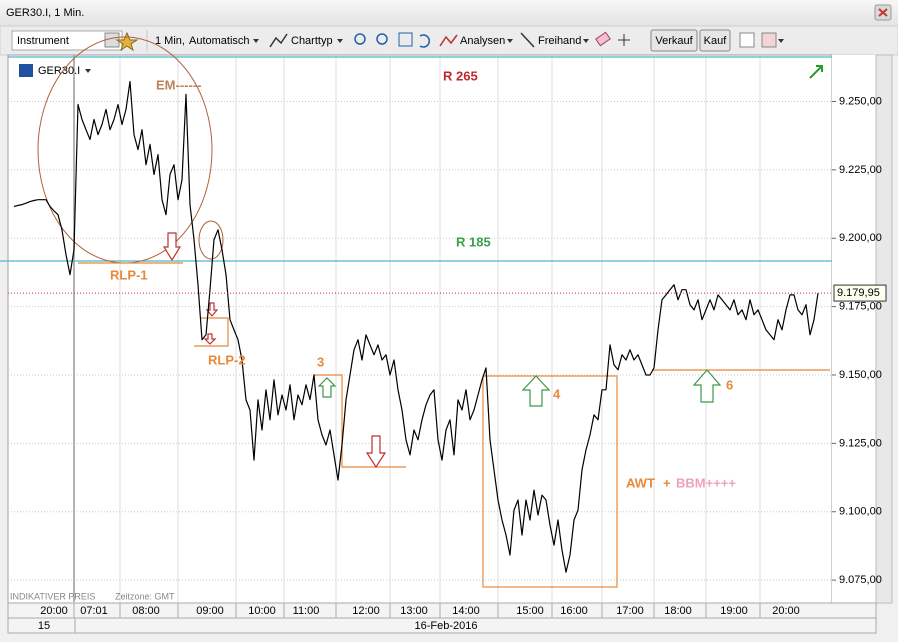 This screenshot has width=898, height=642. Describe the element at coordinates (860, 512) in the screenshot. I see `y-tick-label: 9.100,00` at that location.